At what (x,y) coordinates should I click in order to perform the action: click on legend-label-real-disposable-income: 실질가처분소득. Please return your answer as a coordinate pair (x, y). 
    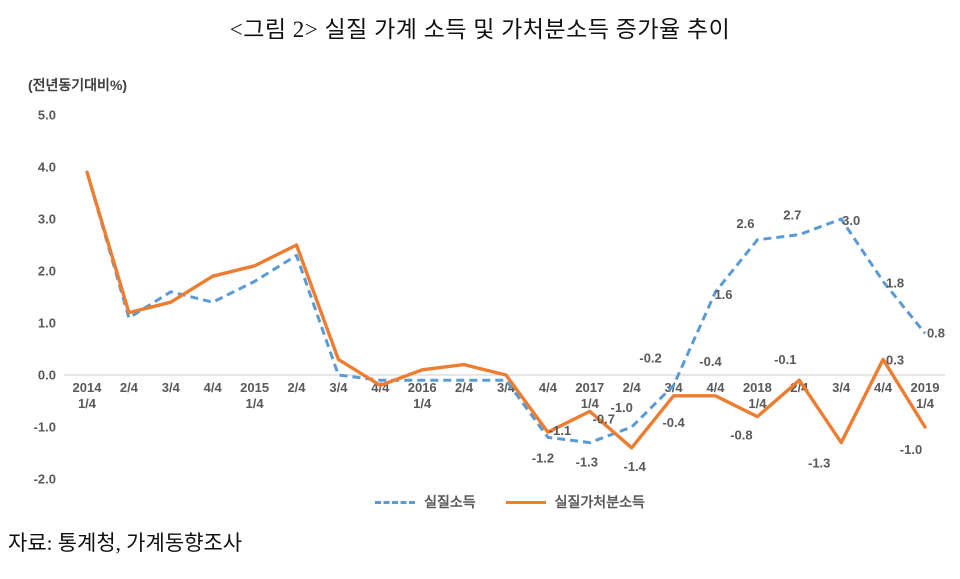
    Looking at the image, I should click on (599, 502).